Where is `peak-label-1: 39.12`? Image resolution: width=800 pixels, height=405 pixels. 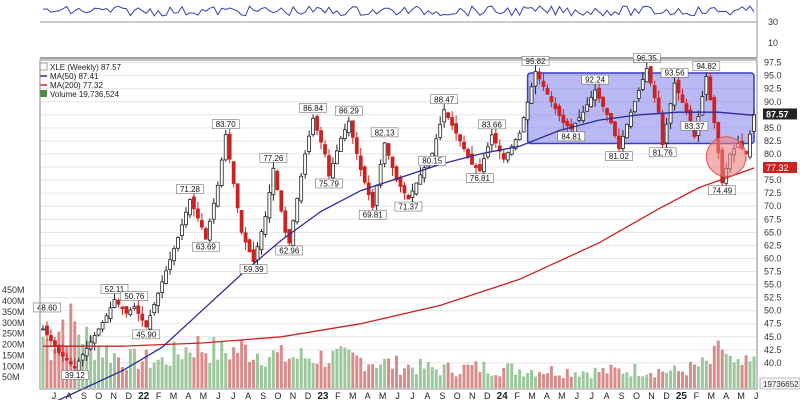 peak-label-1: 39.12 is located at coordinates (75, 375).